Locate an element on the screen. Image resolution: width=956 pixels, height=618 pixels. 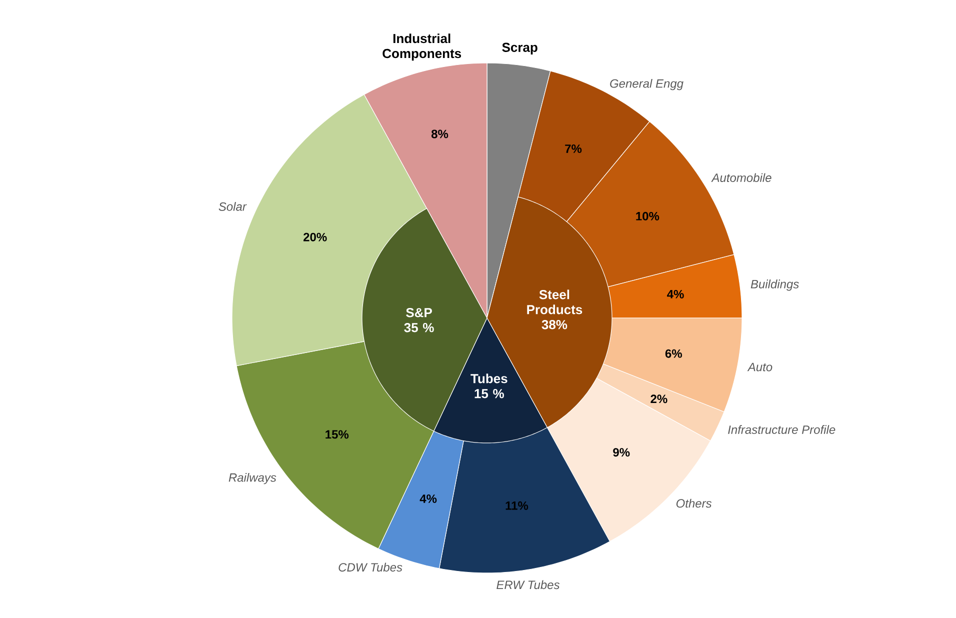
slice-label: Infrastructure Profile is located at coordinates (782, 429).